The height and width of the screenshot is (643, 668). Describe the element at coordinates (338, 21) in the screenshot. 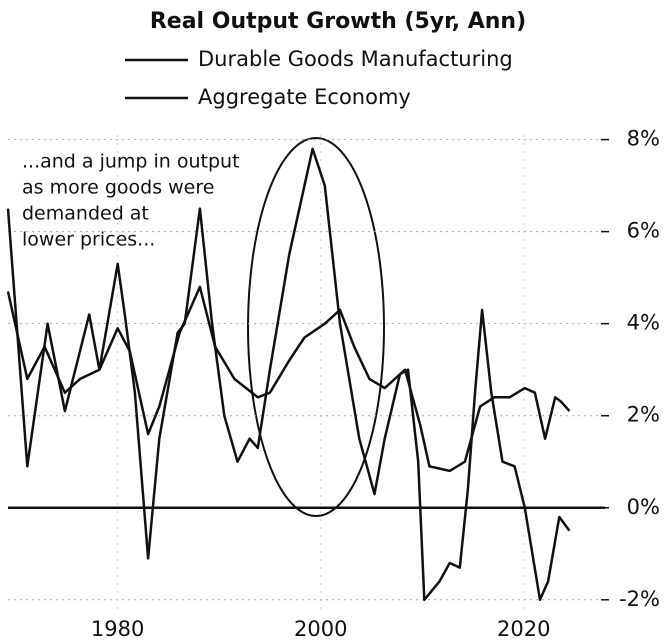

I see `chart-title: Real Output Growth (5yr, Ann)` at that location.